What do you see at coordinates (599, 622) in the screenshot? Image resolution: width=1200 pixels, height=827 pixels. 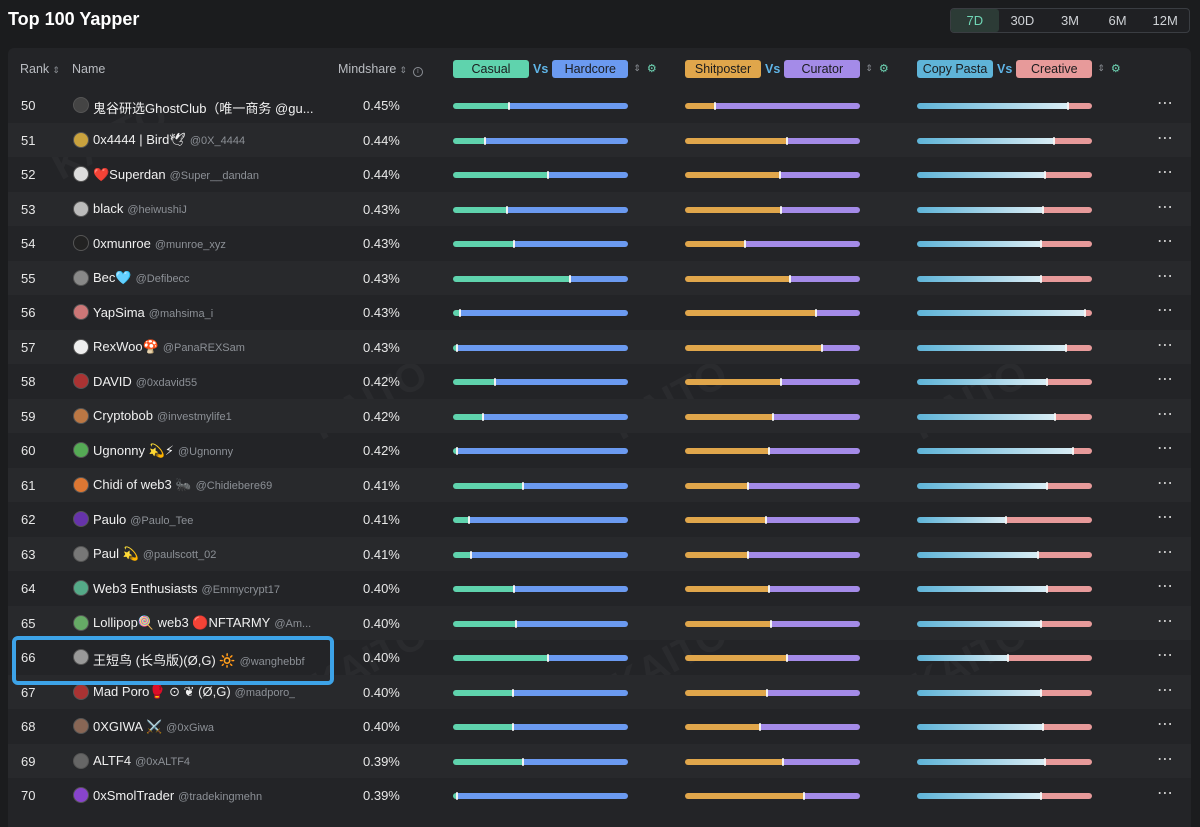 I see `table-row: 65 Lollipop🍭 web3 🔴NFTARMY @Am... 0.40% ⋯` at bounding box center [599, 622].